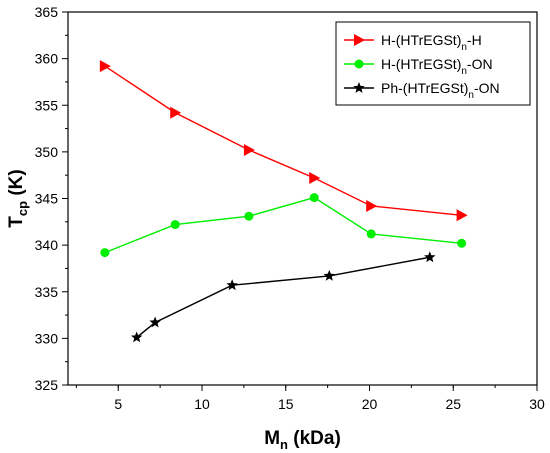 The height and width of the screenshot is (453, 550). What do you see at coordinates (47, 245) in the screenshot?
I see `y-tick-label: 340` at bounding box center [47, 245].